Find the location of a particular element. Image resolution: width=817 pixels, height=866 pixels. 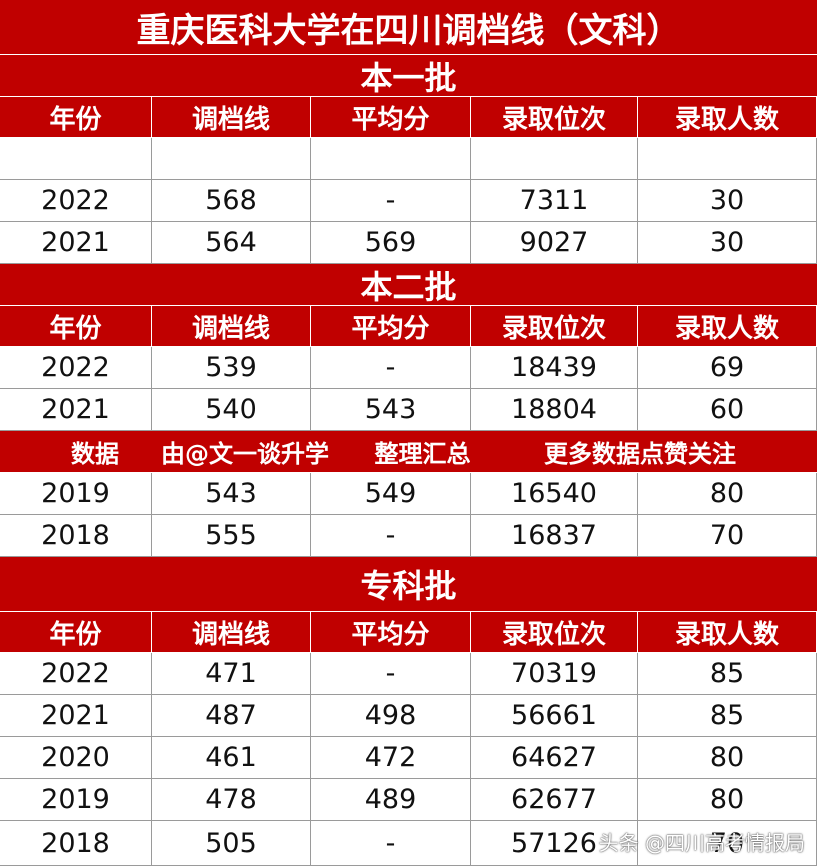

table-cell: 64627 is located at coordinates (554, 757).